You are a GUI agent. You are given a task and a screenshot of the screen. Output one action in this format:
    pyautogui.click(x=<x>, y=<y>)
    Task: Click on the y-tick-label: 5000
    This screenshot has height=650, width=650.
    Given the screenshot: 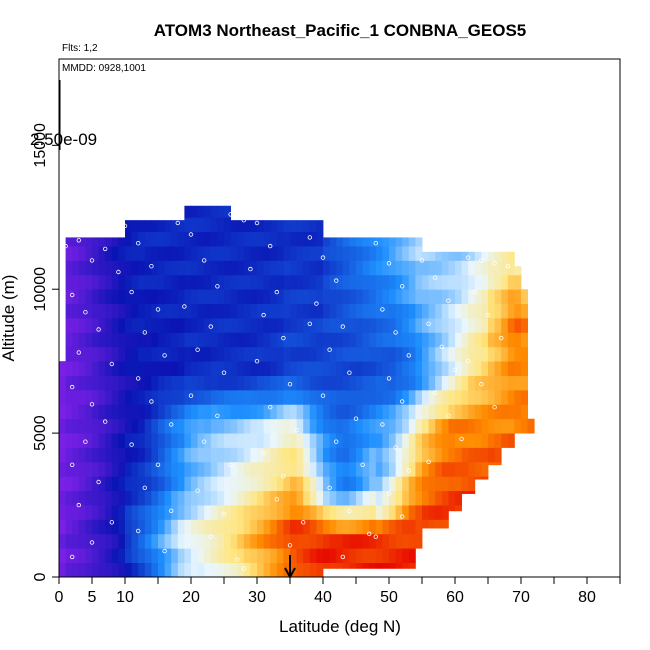 What is the action you would take?
    pyautogui.click(x=40, y=433)
    